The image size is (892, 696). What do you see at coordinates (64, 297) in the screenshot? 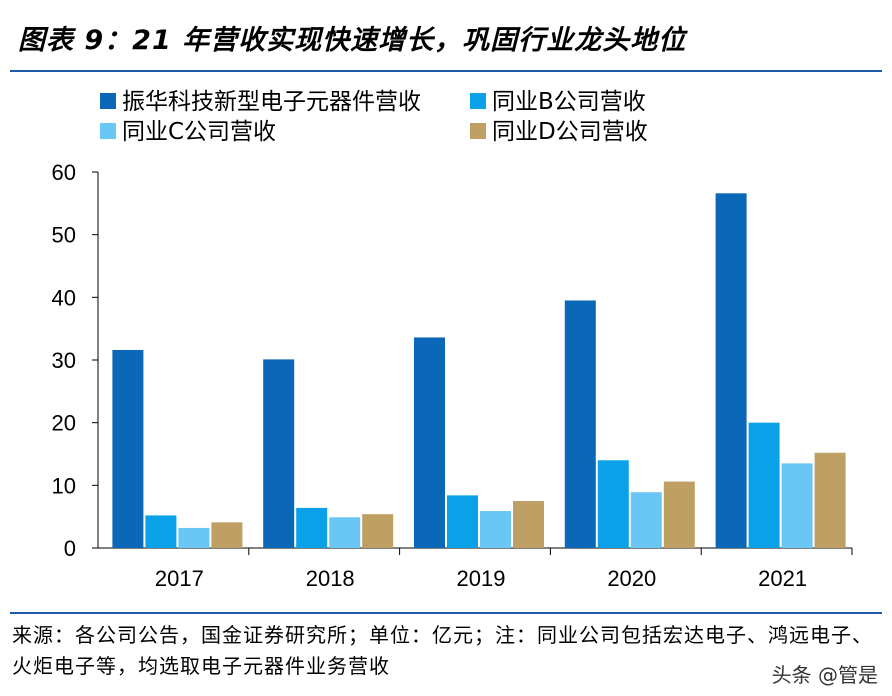
I see `y-tick-label: 40` at bounding box center [64, 297].